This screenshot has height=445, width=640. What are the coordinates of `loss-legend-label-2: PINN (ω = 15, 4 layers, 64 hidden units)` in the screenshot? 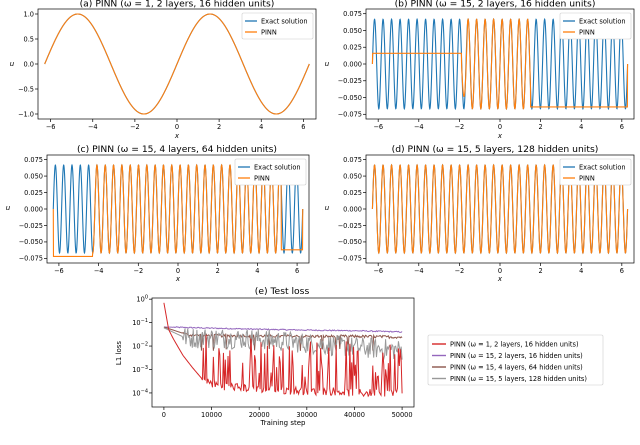 It's located at (516, 367).